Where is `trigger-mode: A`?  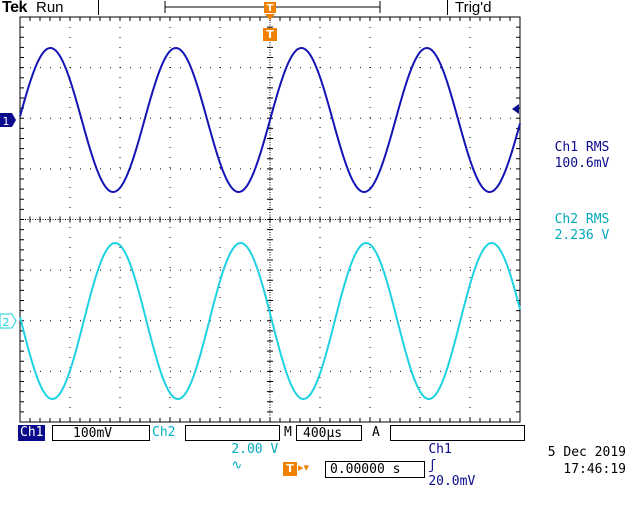 trigger-mode: A is located at coordinates (376, 432).